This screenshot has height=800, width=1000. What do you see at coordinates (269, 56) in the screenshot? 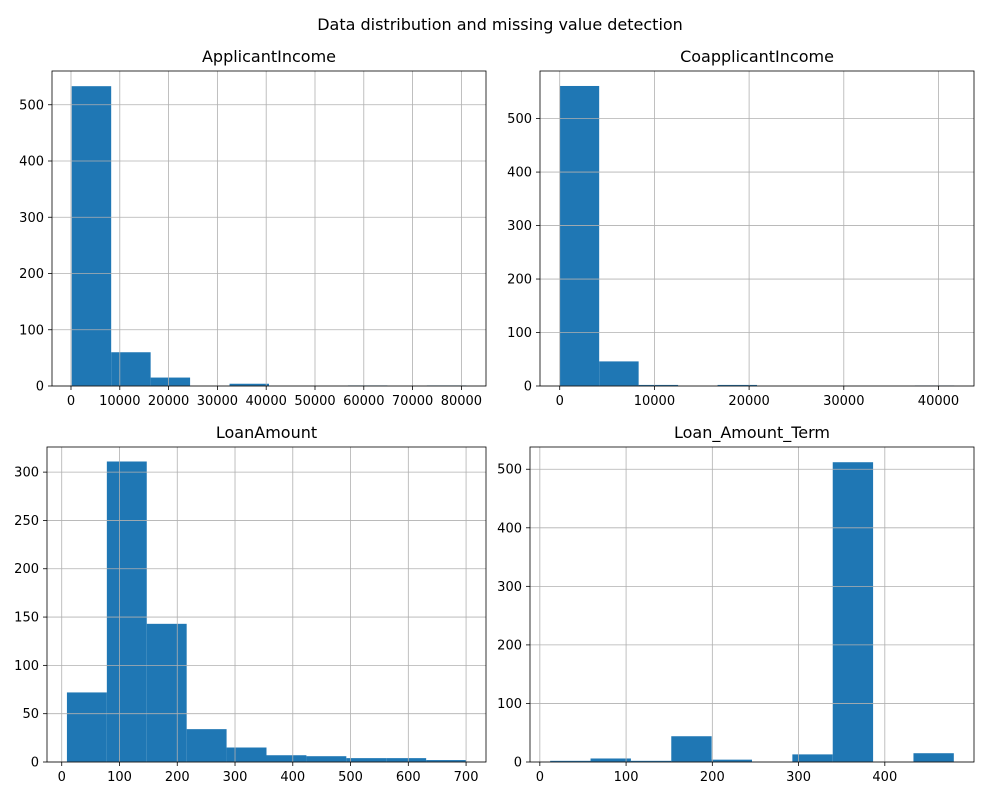
I see `subplot-title: ApplicantIncome` at bounding box center [269, 56].